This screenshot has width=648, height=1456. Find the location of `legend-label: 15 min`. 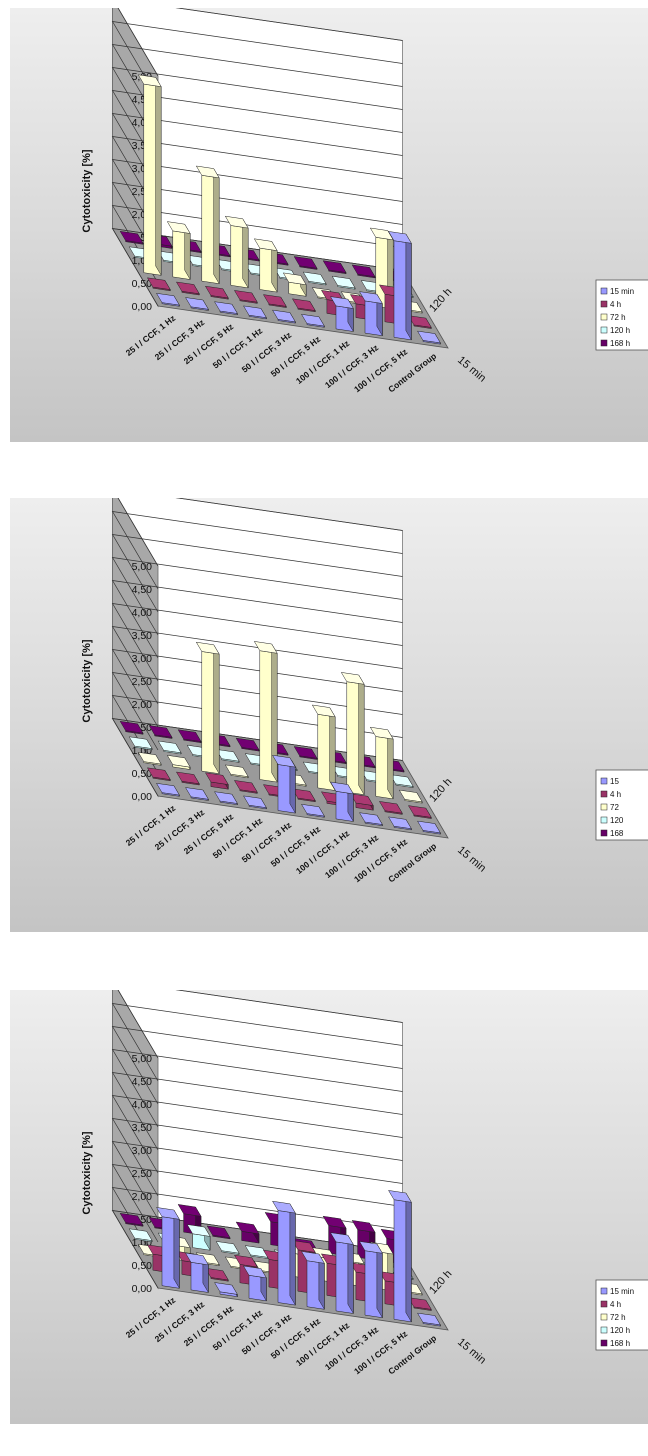

legend-label: 15 min is located at coordinates (622, 1291).